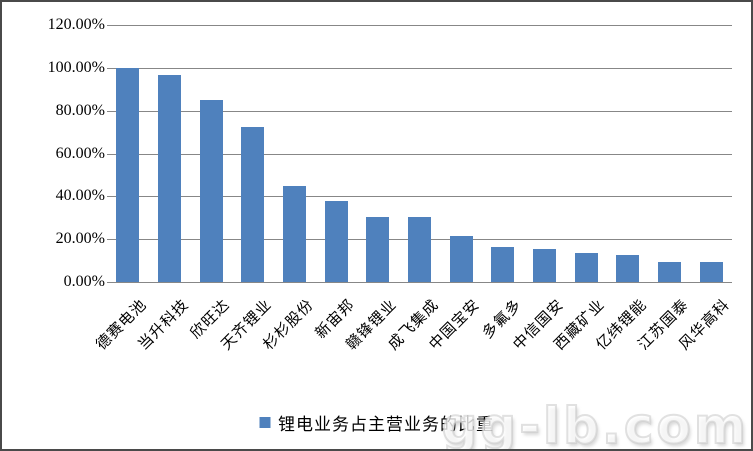 This screenshot has height=451, width=753. Describe the element at coordinates (80, 153) in the screenshot. I see `y-axis-tick-label: 60.00%` at that location.